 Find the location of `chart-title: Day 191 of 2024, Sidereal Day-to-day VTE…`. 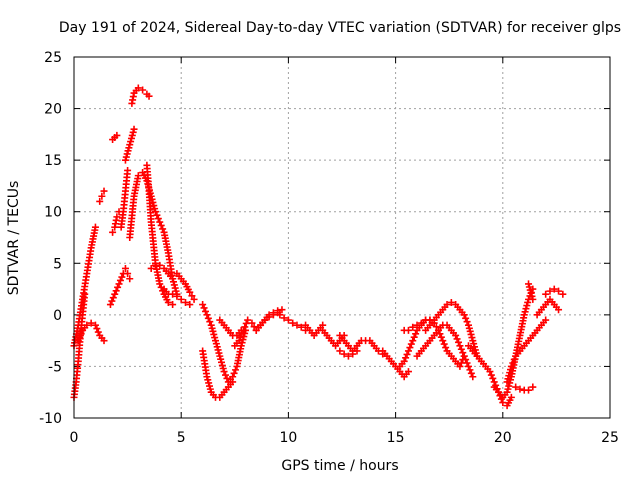

chart-title: Day 191 of 2024, Sidereal Day-to-day VTE… is located at coordinates (340, 28).